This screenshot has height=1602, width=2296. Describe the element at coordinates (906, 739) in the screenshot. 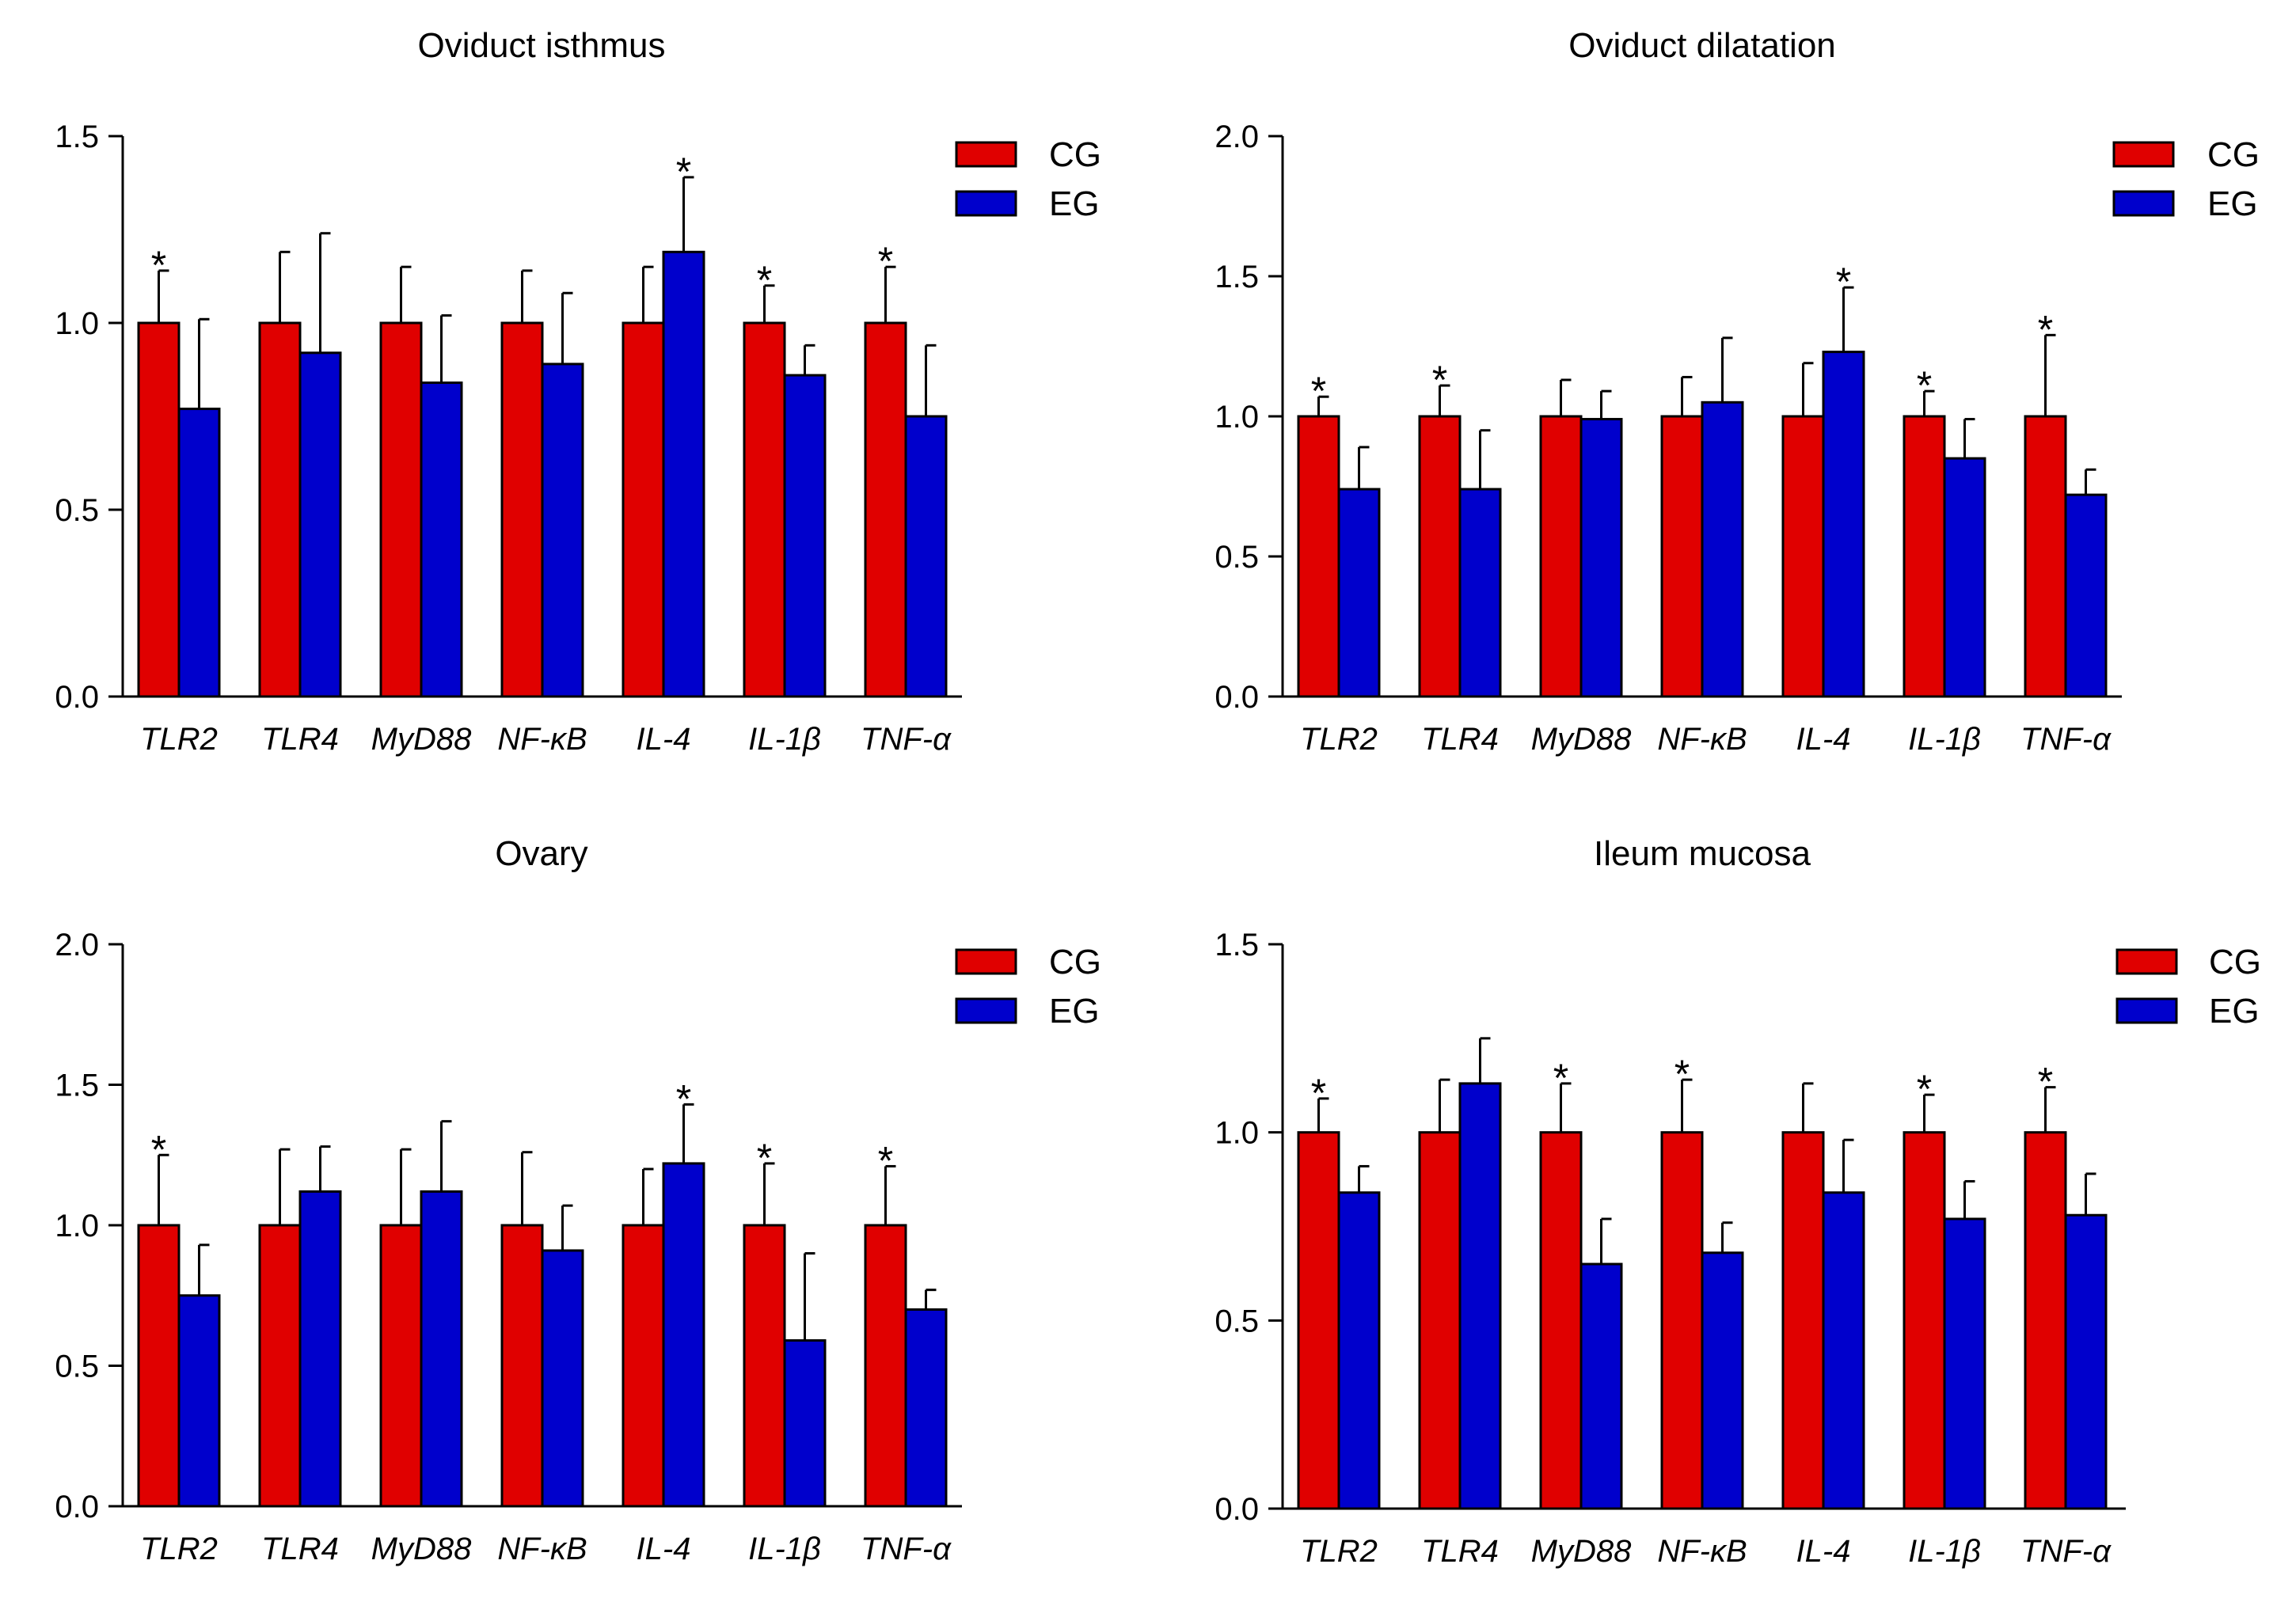

I see `category-label-tnf: TNF-α` at that location.